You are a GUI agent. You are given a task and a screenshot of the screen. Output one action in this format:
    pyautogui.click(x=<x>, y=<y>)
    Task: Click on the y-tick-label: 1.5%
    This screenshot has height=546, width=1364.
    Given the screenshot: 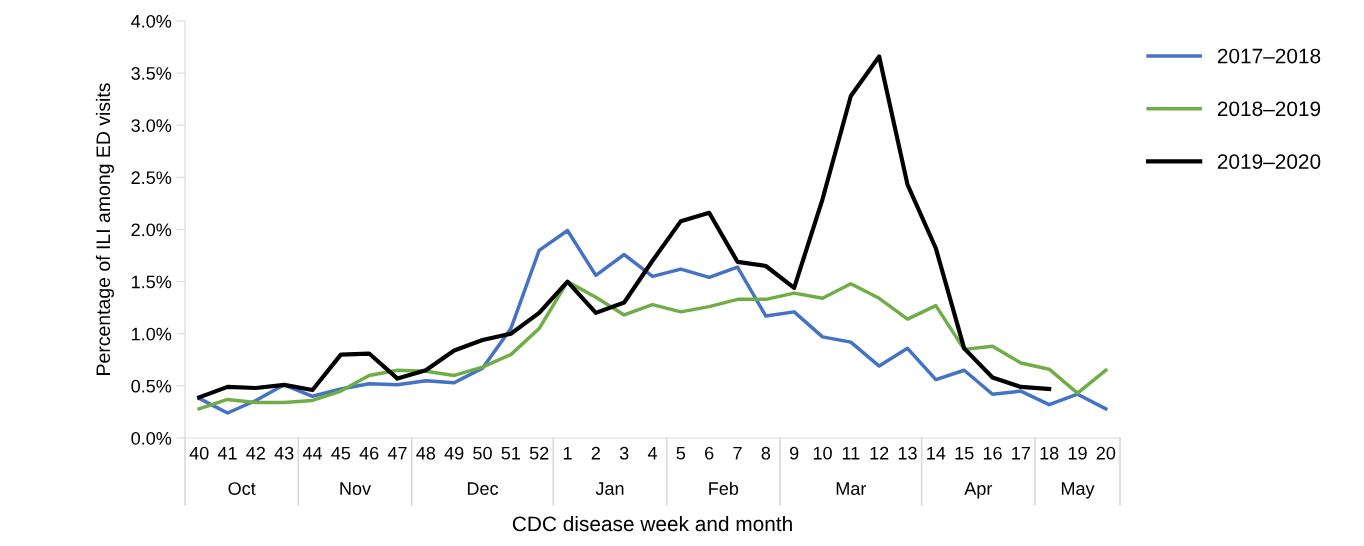 What is the action you would take?
    pyautogui.click(x=152, y=282)
    